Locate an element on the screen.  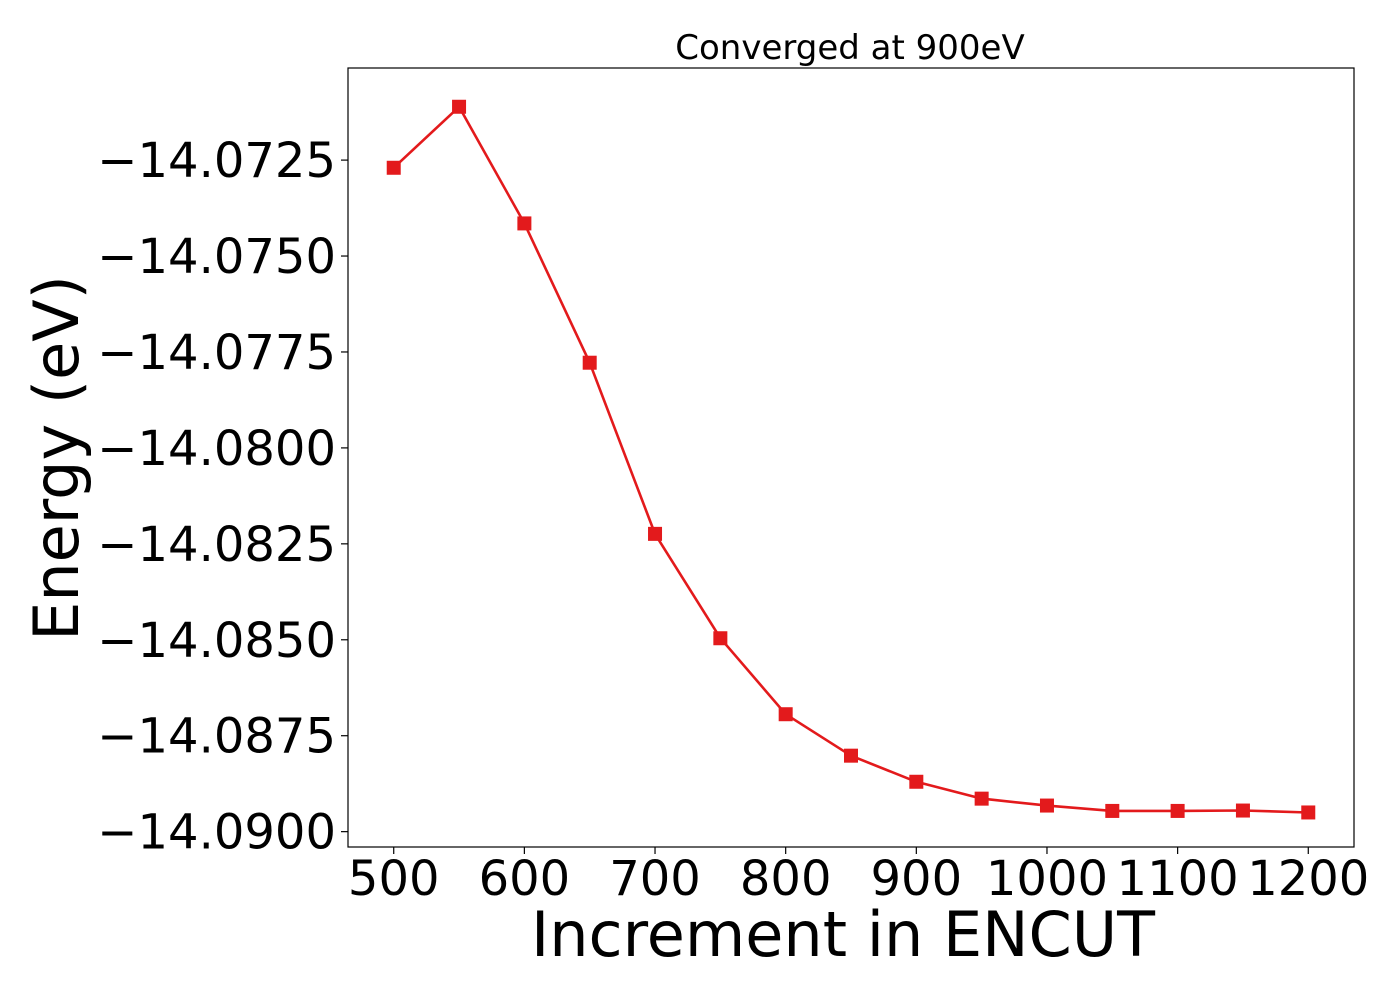
x-tick-label: 700 is located at coordinates (655, 879).